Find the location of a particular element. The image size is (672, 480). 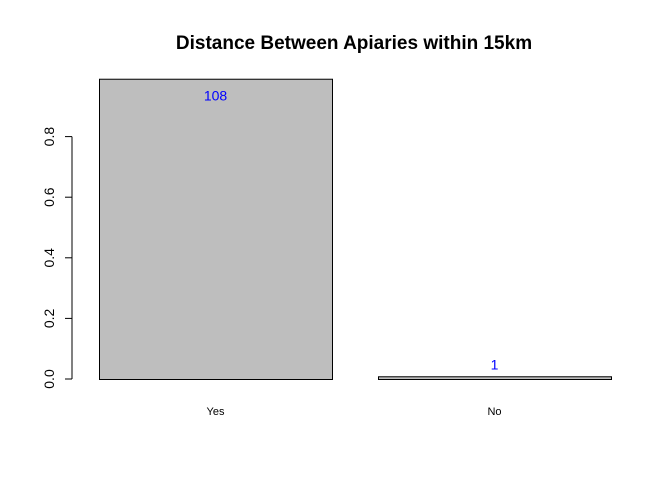

y-axis: 0.0 0.2 0.4 0.6 0.8 is located at coordinates (57, 258).